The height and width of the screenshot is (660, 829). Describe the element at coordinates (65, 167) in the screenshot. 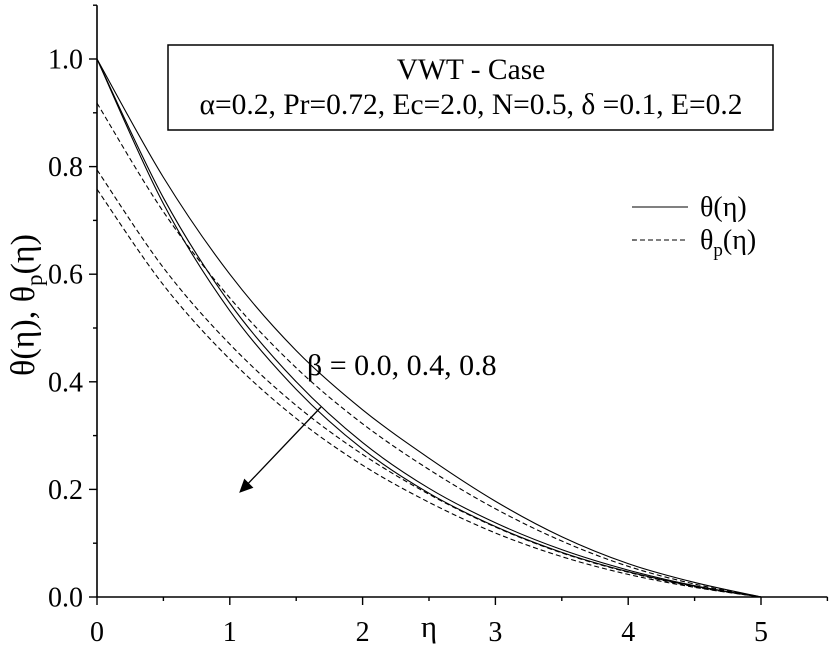

I see `y-tick-label: 0.8` at that location.